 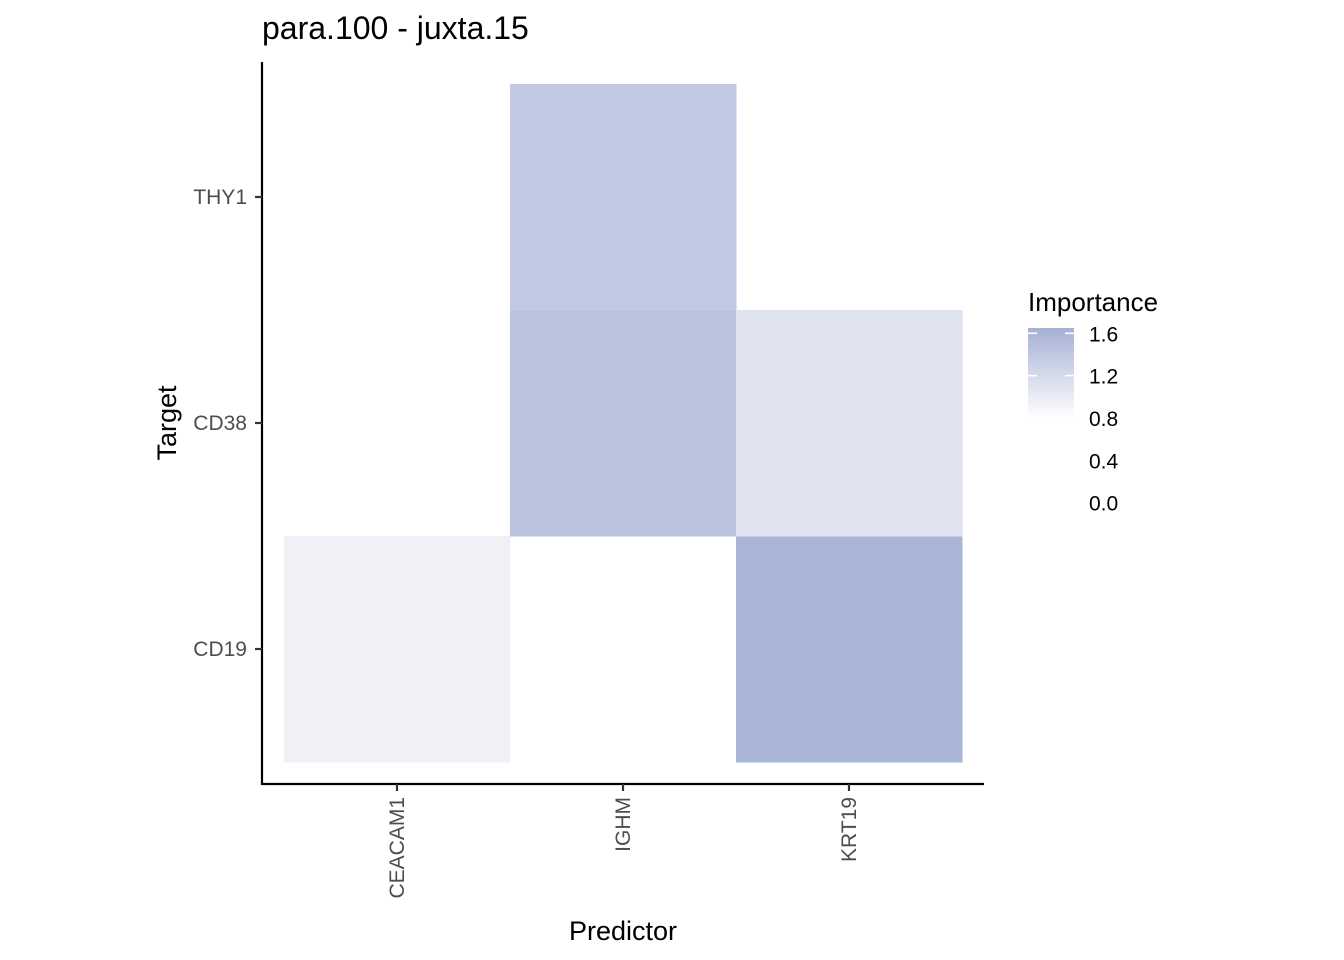 I want to click on heatmap-cell-krt19-cd38, so click(x=849, y=423).